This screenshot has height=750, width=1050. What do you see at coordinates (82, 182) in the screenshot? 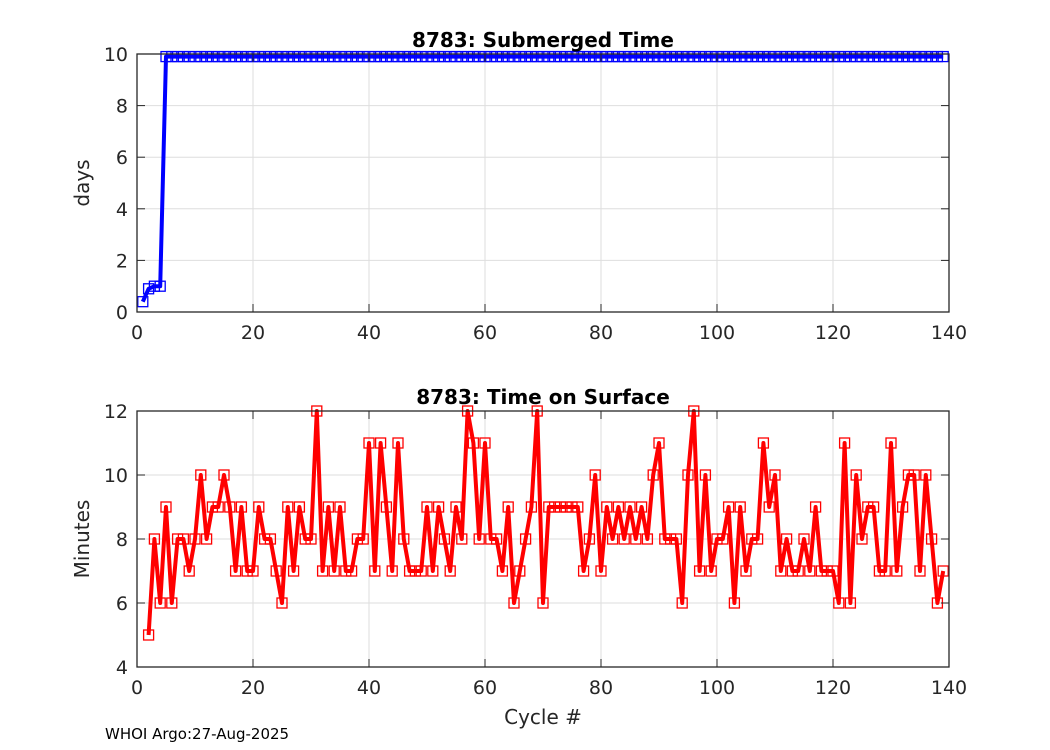
I see `y-axis-label: days` at bounding box center [82, 182].